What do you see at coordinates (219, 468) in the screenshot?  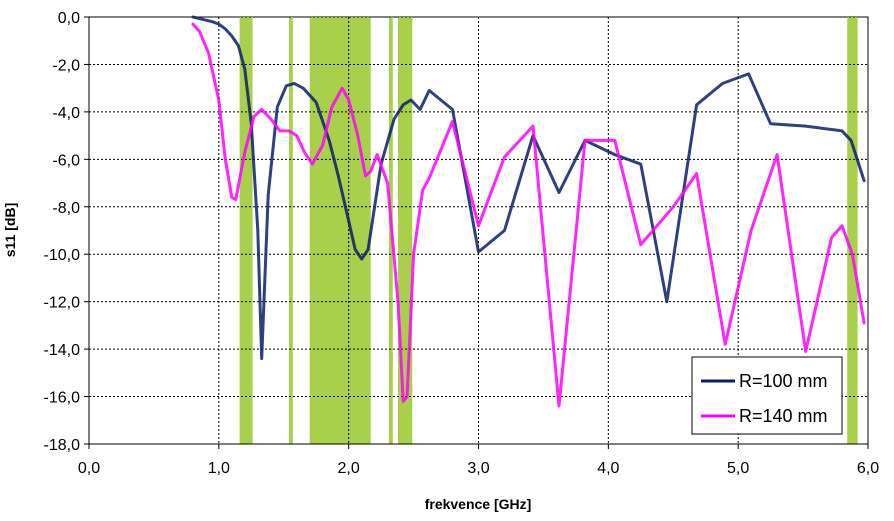 I see `x-tick-label: 1,0` at bounding box center [219, 468].